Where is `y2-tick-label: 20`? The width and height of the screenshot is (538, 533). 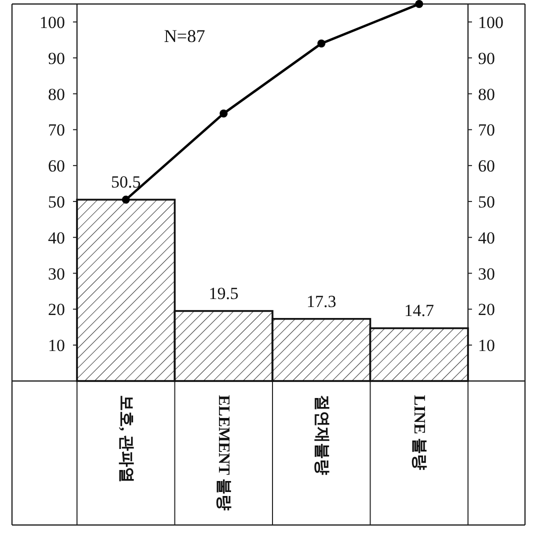
y2-tick-label: 20 is located at coordinates (486, 310).